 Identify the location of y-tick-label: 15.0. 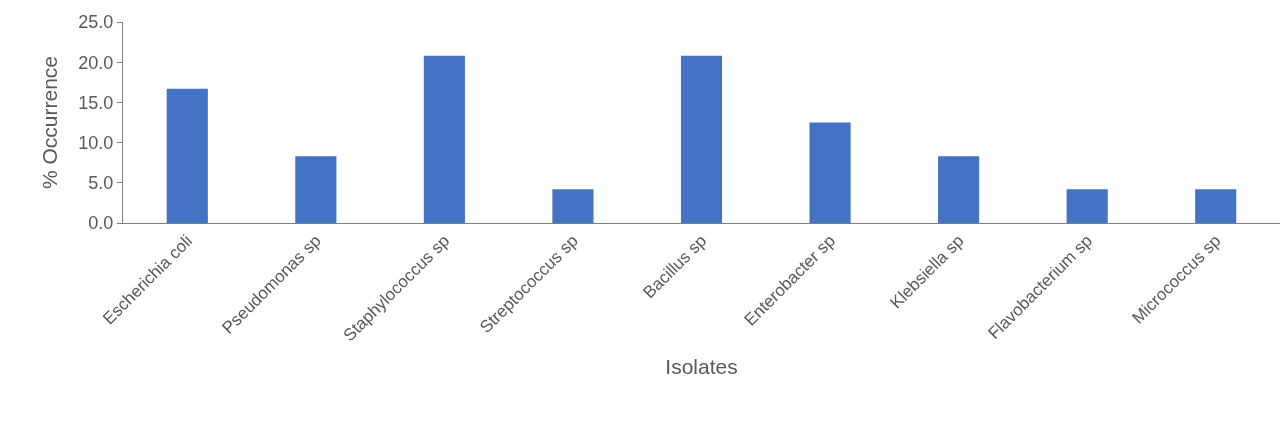
(96, 102).